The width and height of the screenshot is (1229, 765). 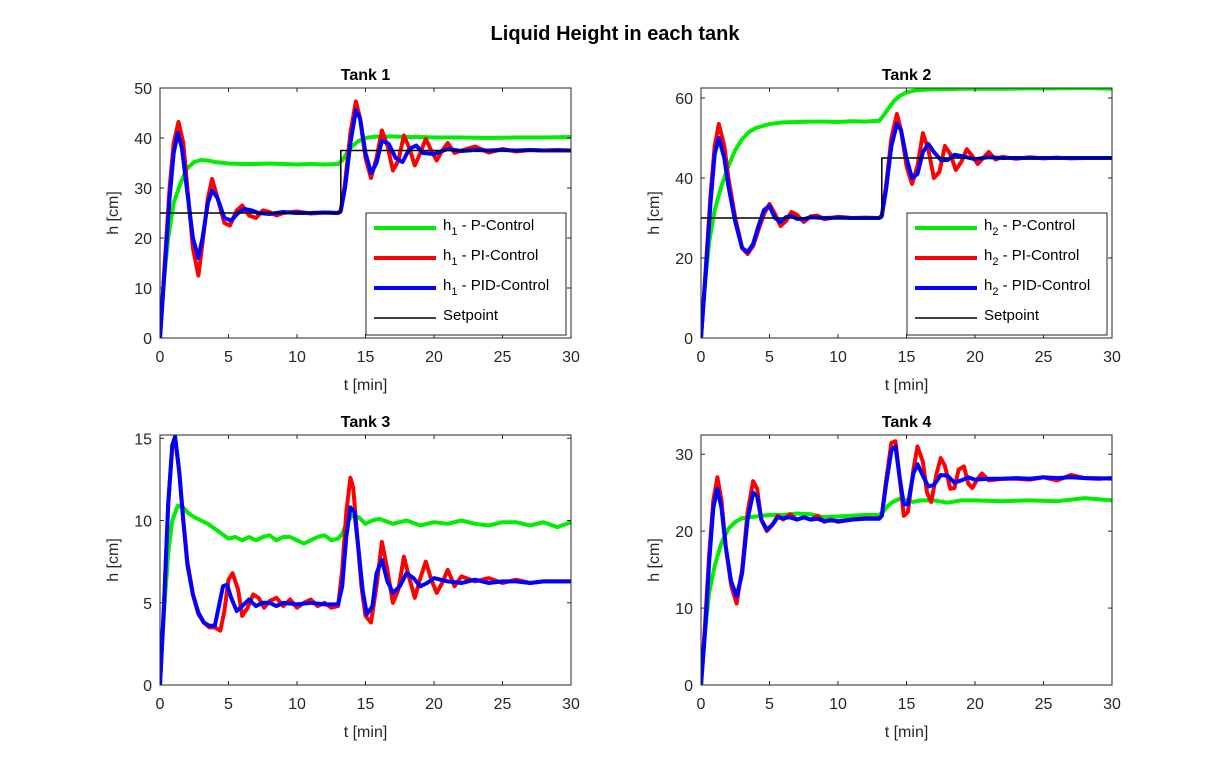 I want to click on tank-1-ytick-label: 0, so click(x=147, y=339).